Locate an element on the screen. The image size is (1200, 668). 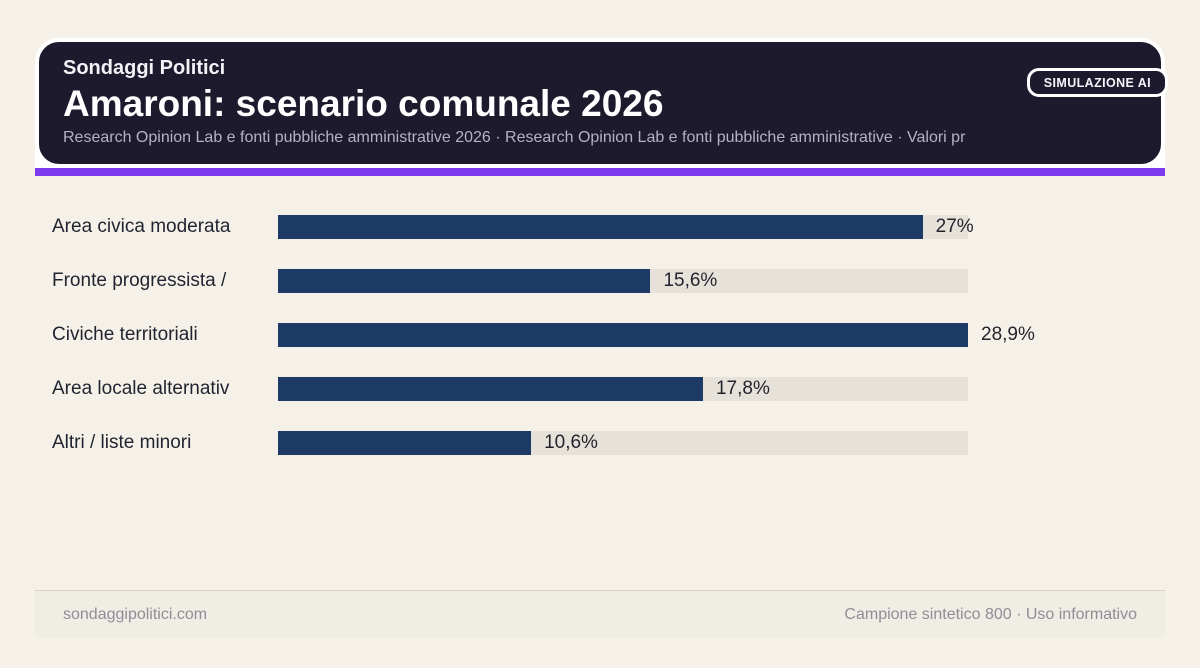
category-label: Altri / liste minori is located at coordinates (122, 442).